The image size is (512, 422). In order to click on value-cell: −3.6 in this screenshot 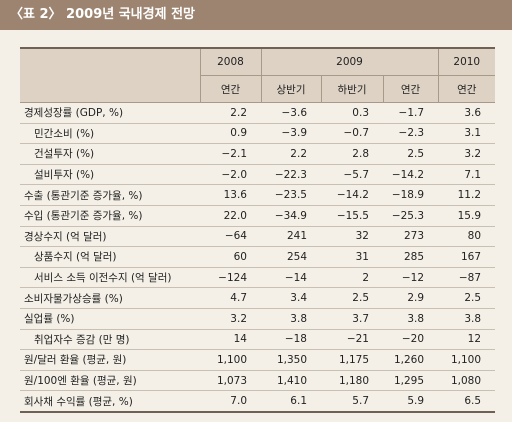, I will do `click(291, 113)`.